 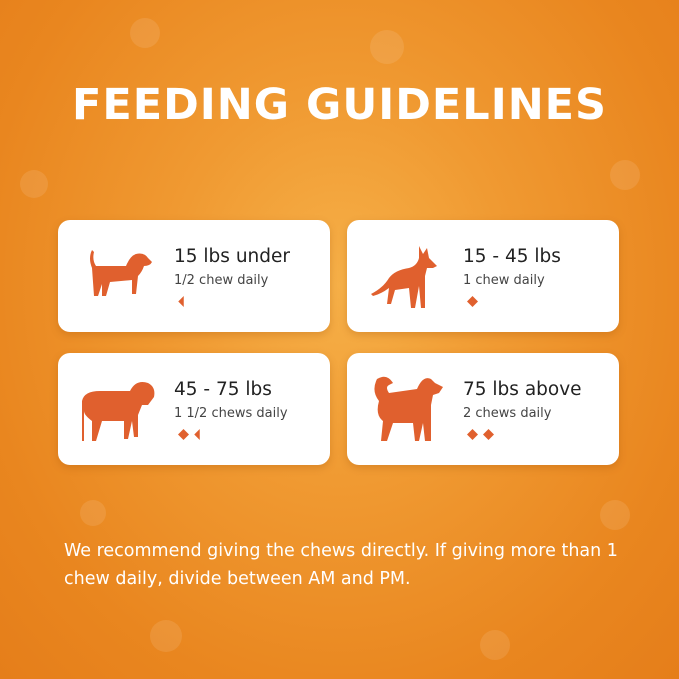 What do you see at coordinates (512, 256) in the screenshot?
I see `weight-range: 15 - 45 lbs` at bounding box center [512, 256].